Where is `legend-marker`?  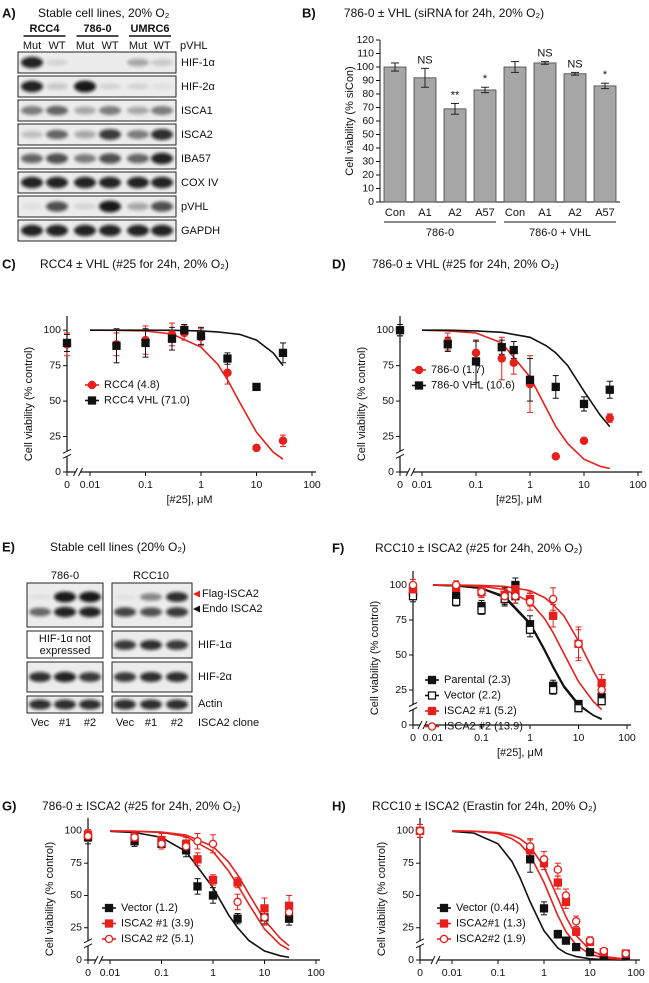 legend-marker is located at coordinates (92, 400).